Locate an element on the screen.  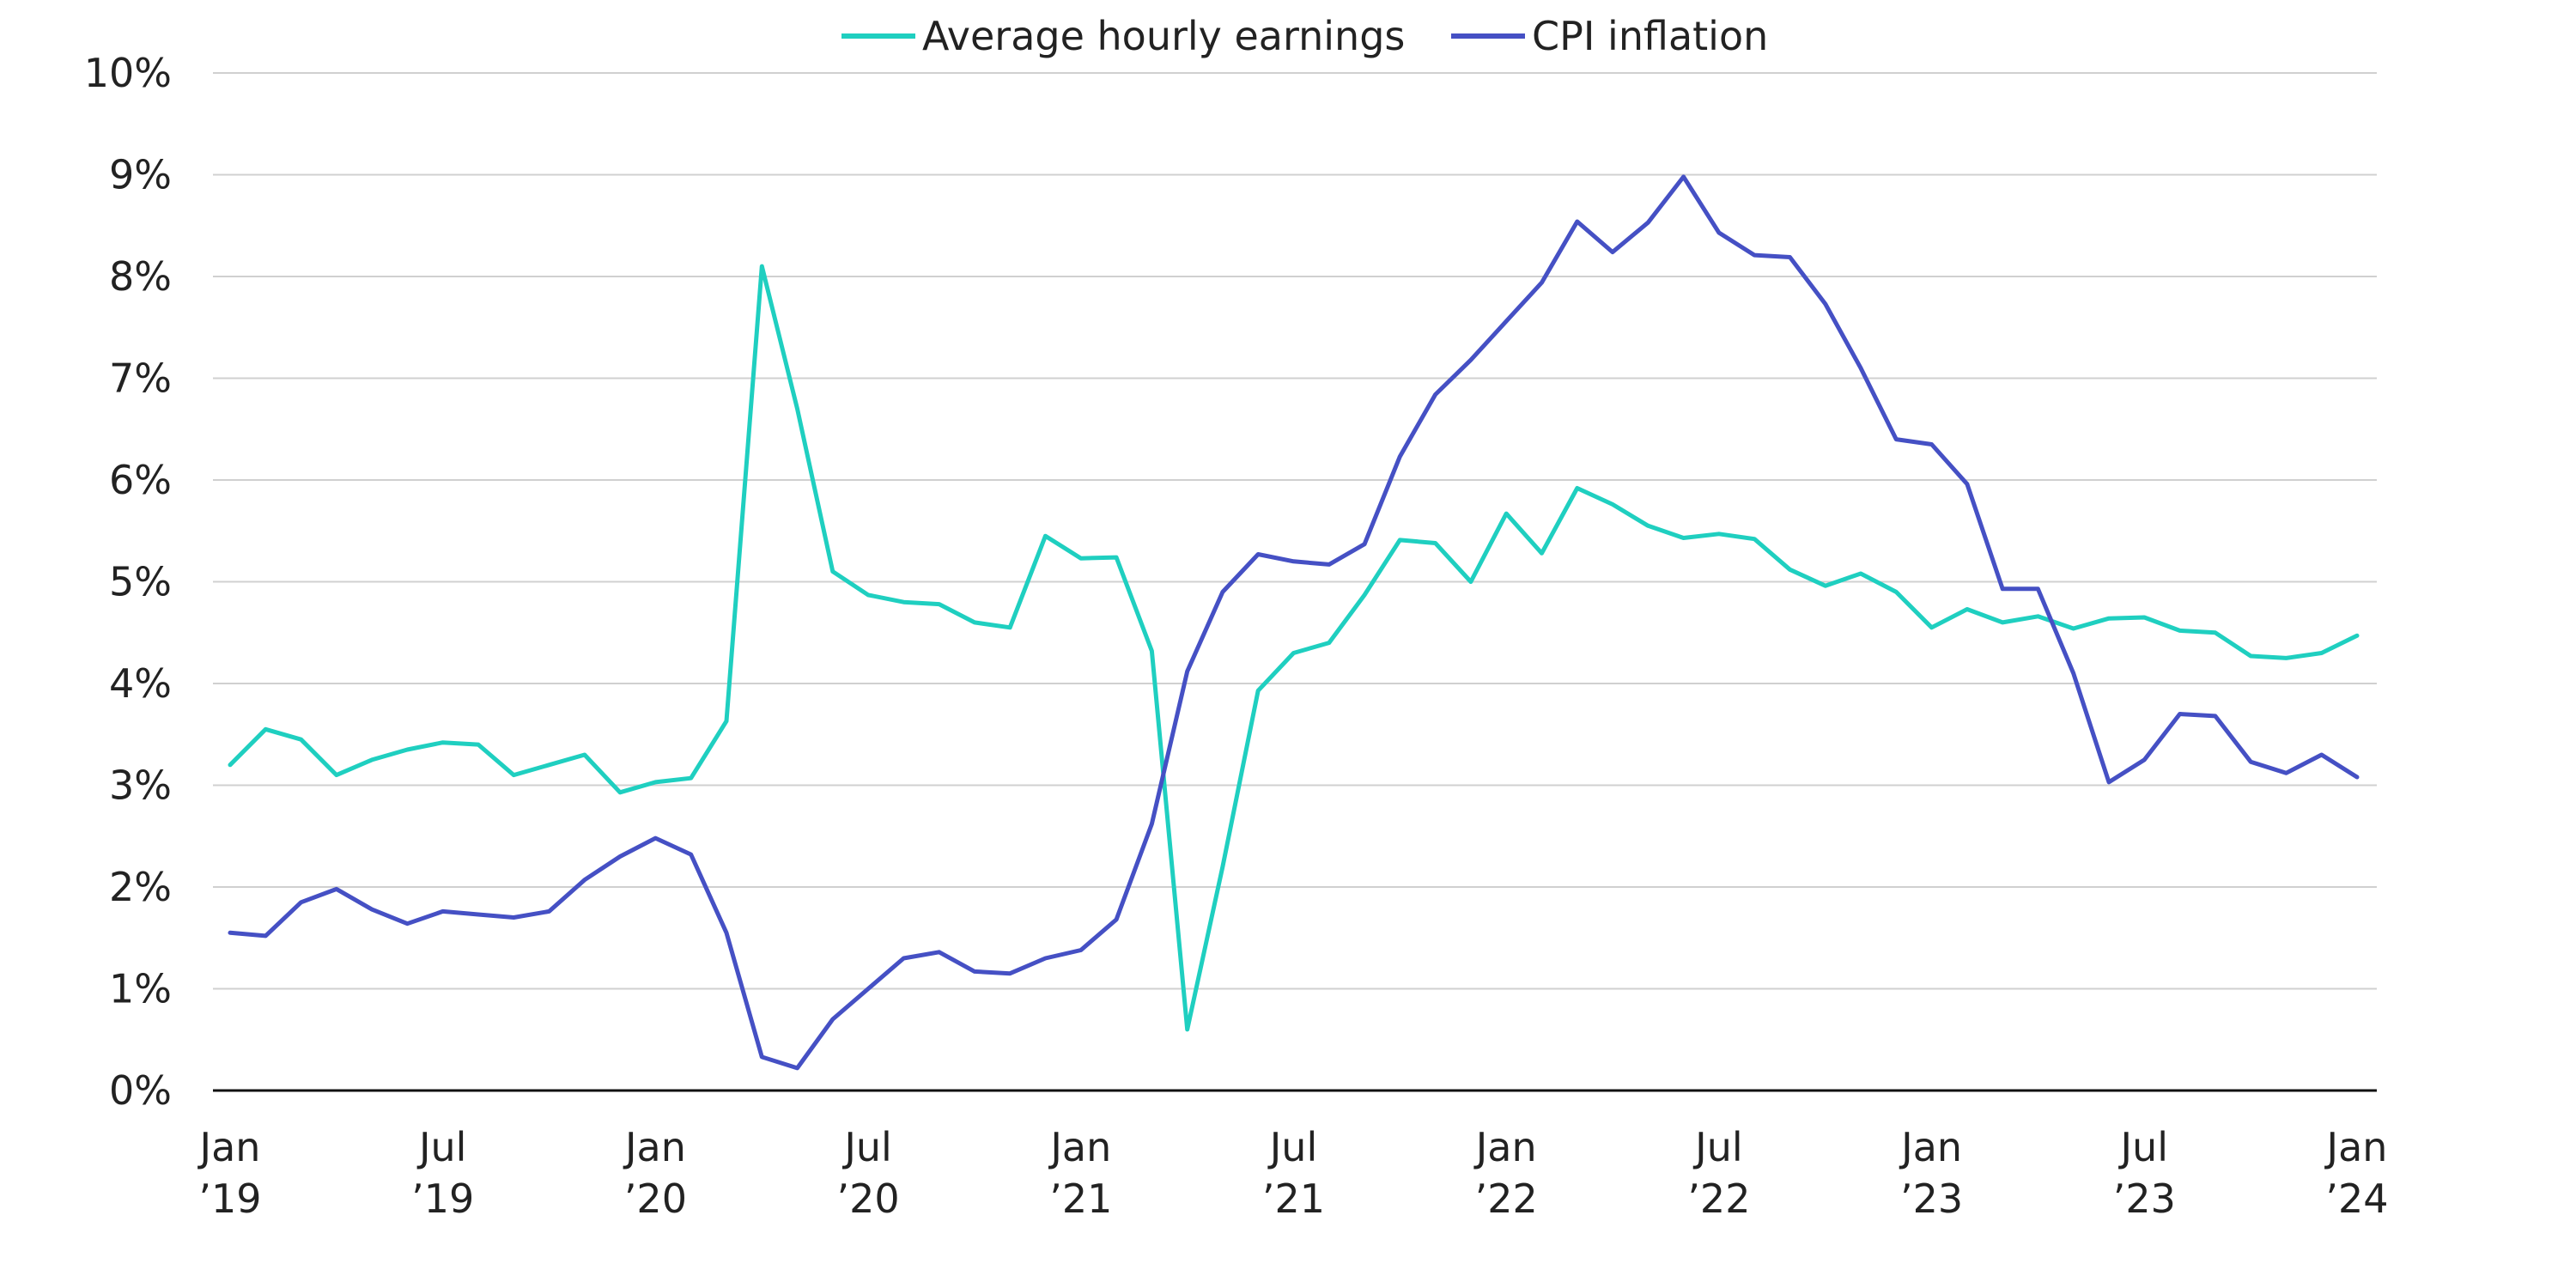
x-tick-label: Jul ’19 is located at coordinates (442, 1173).